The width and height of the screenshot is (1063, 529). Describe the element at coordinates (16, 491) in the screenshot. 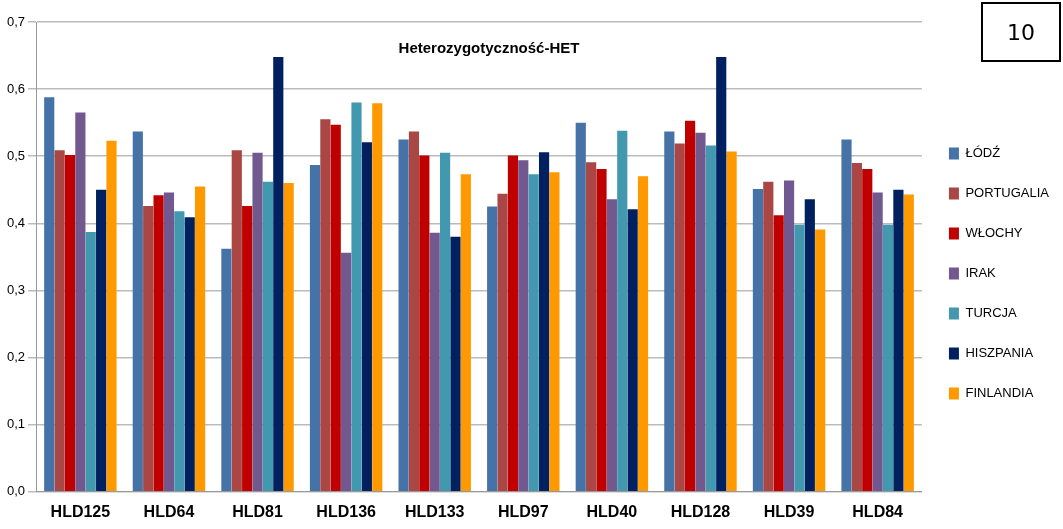

I see `y-tick-label: 0,0` at that location.